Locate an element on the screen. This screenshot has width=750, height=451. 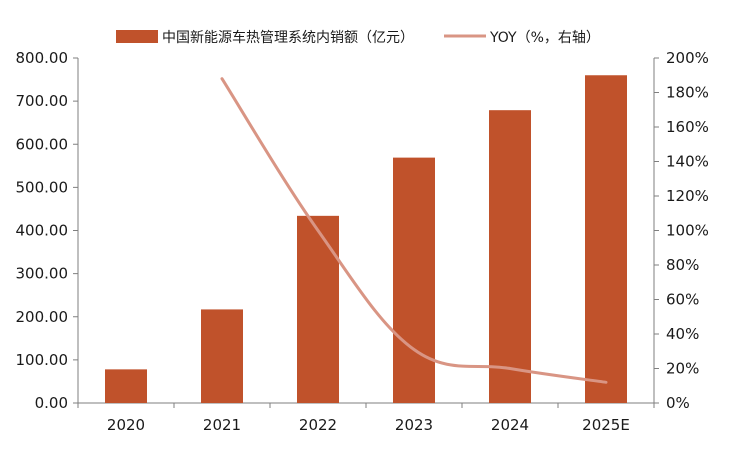
y-right-tick-label: 120% is located at coordinates (687, 196).